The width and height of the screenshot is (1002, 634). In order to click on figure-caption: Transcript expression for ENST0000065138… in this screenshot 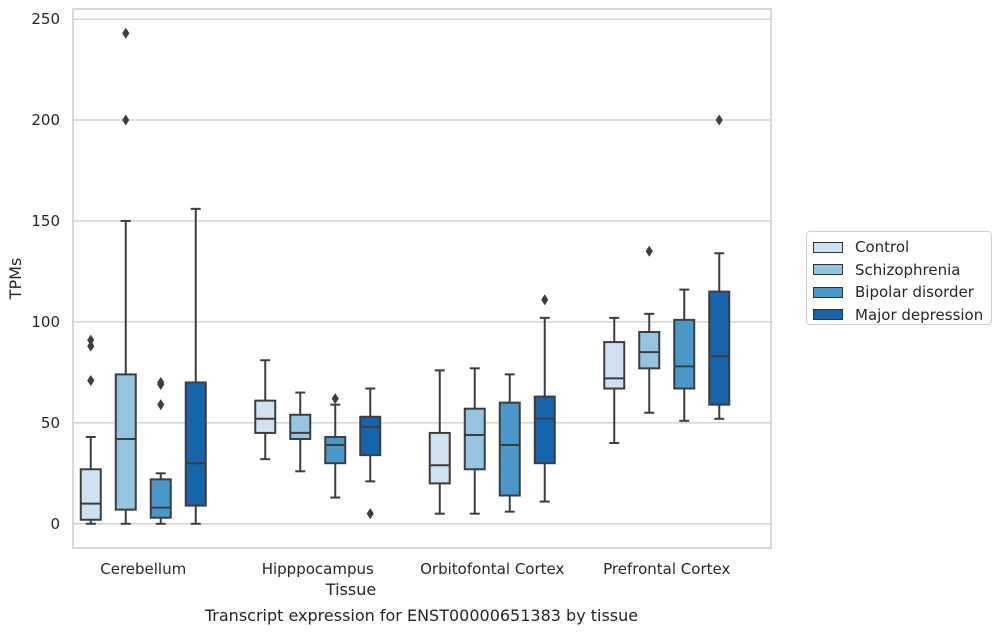, I will do `click(421, 615)`.